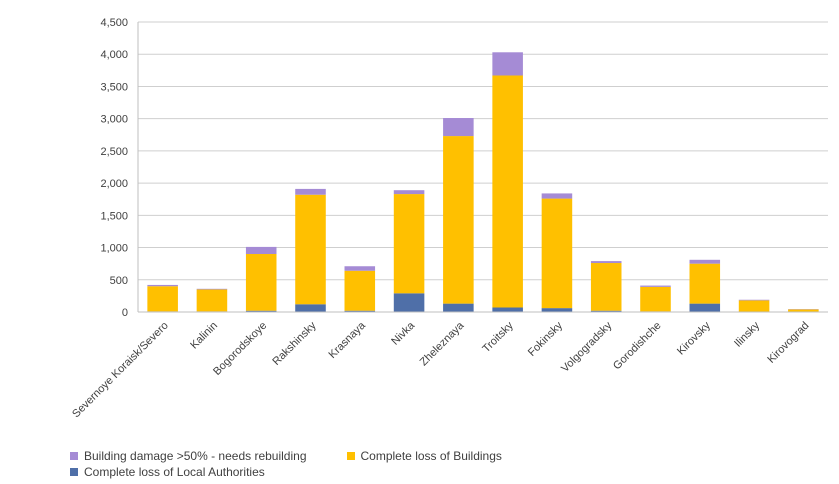 The image size is (839, 484). Describe the element at coordinates (348, 340) in the screenshot. I see `x-tick-label: Krasnaya` at that location.